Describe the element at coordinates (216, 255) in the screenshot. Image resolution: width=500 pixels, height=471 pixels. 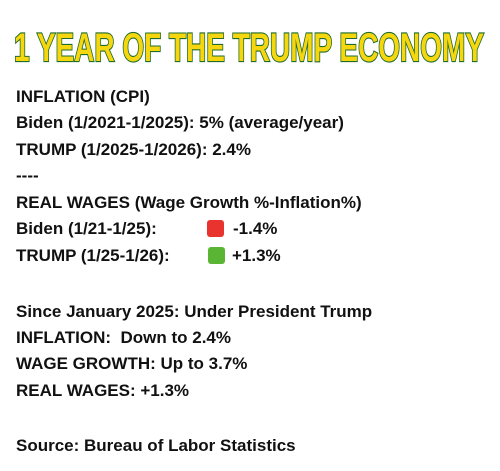
I see `green-square` at that location.